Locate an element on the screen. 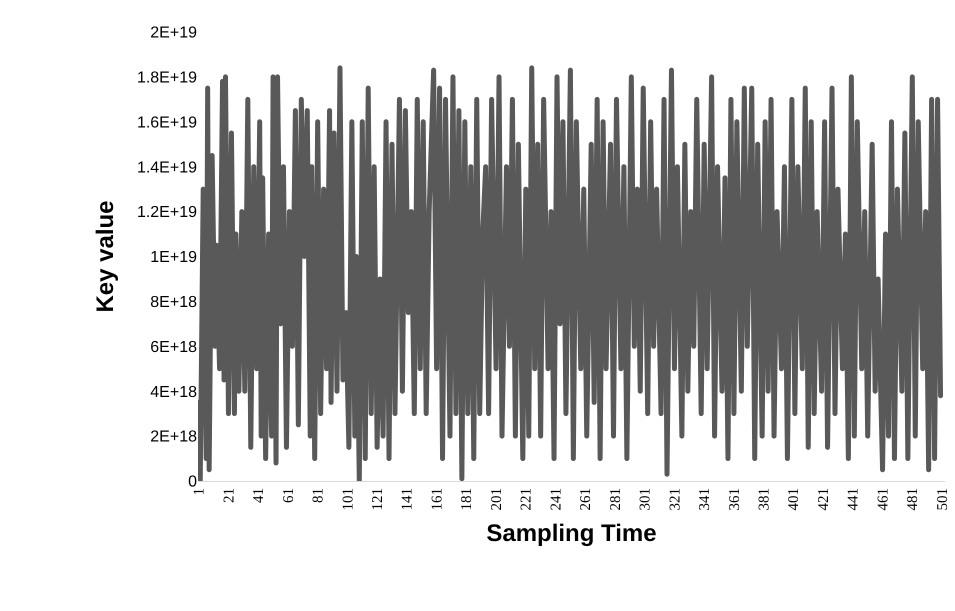  x-tick-label: 461 is located at coordinates (883, 499).